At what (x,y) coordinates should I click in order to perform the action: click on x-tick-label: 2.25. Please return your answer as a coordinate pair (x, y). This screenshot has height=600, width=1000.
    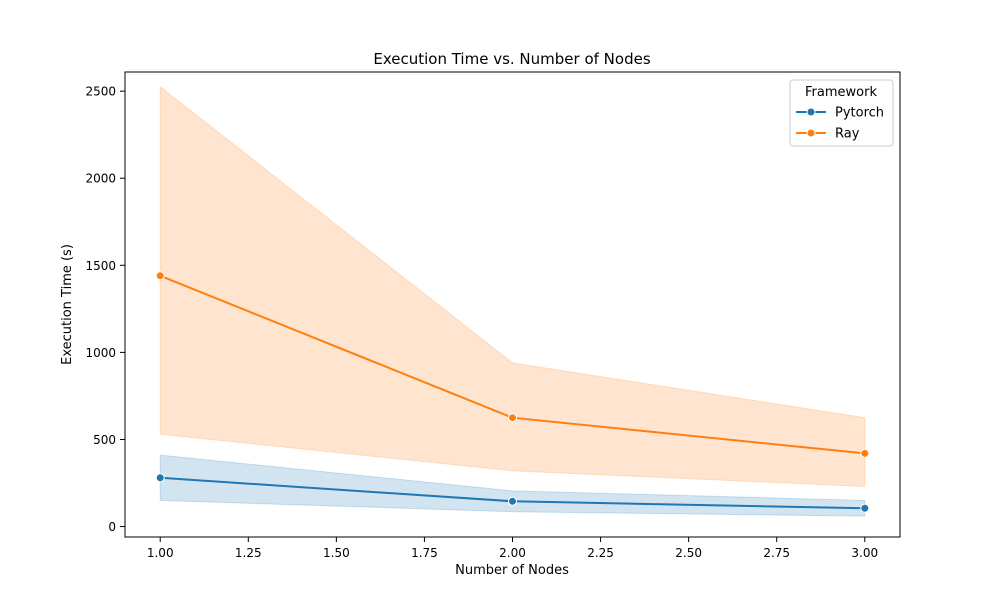
    Looking at the image, I should click on (600, 553).